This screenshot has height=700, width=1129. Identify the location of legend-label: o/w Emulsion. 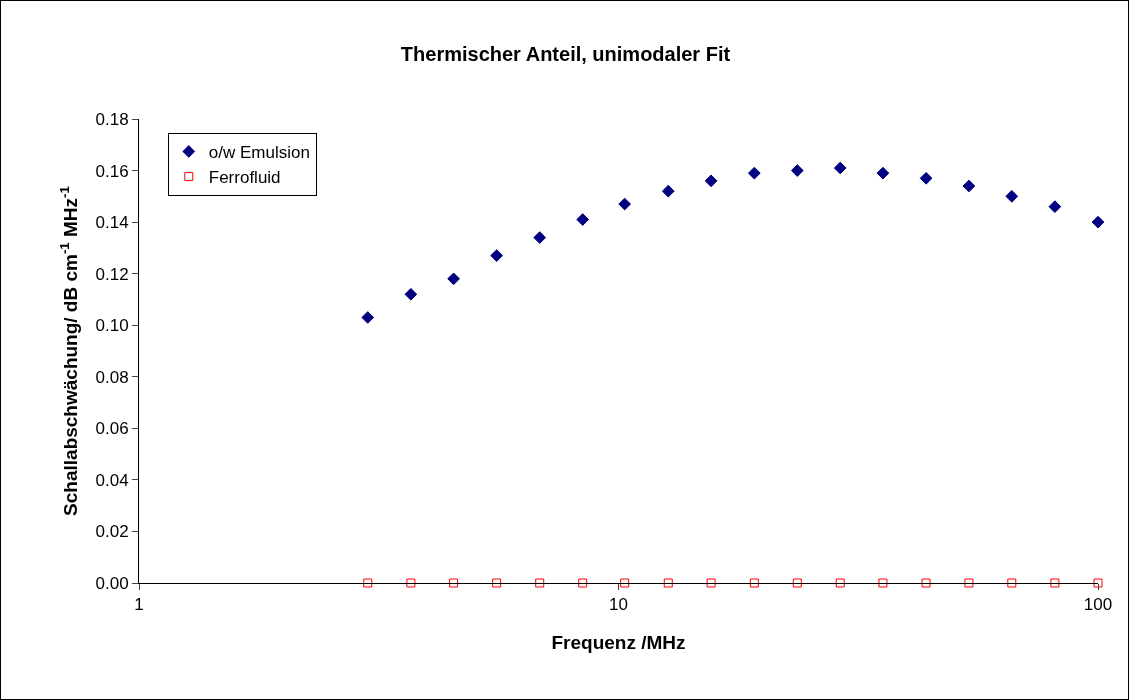
(259, 153).